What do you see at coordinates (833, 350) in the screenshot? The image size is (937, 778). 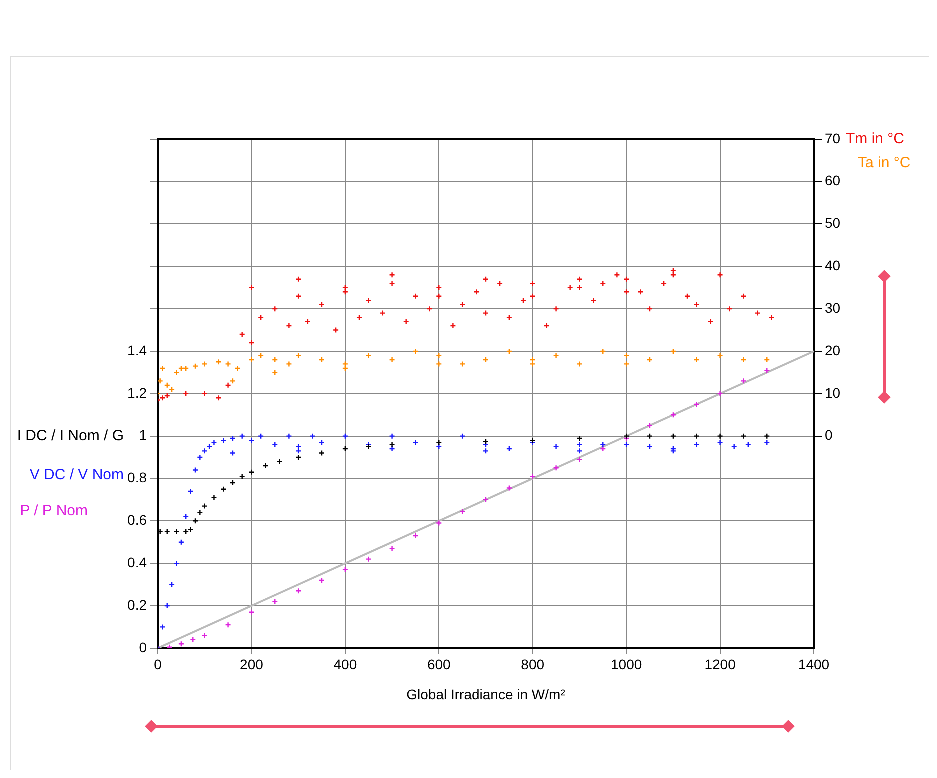 I see `y2-tick-label: 20` at bounding box center [833, 350].